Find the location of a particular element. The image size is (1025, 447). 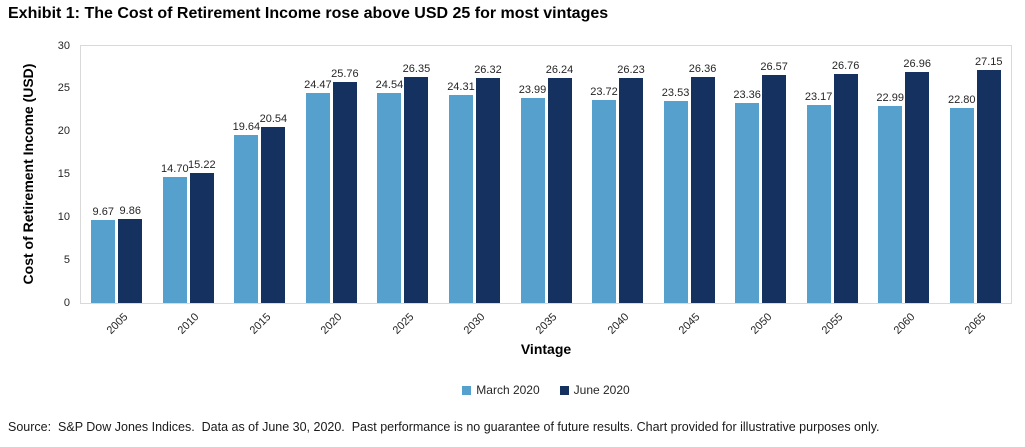

x-tick-label: 2020 is located at coordinates (332, 324).